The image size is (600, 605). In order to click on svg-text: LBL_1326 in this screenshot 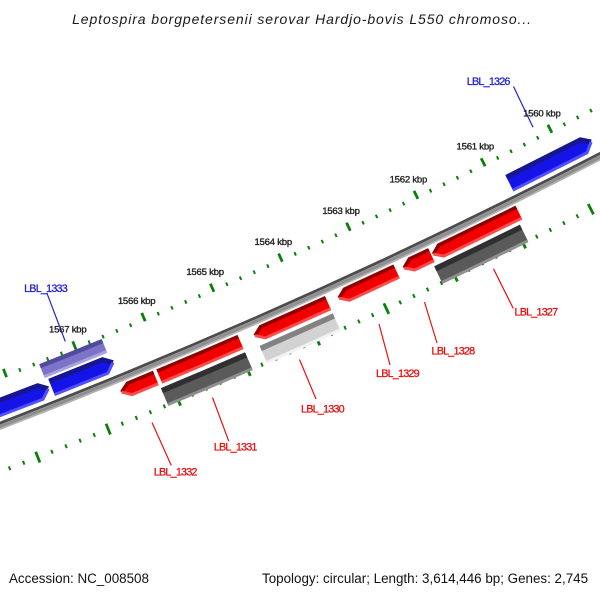, I will do `click(489, 82)`.